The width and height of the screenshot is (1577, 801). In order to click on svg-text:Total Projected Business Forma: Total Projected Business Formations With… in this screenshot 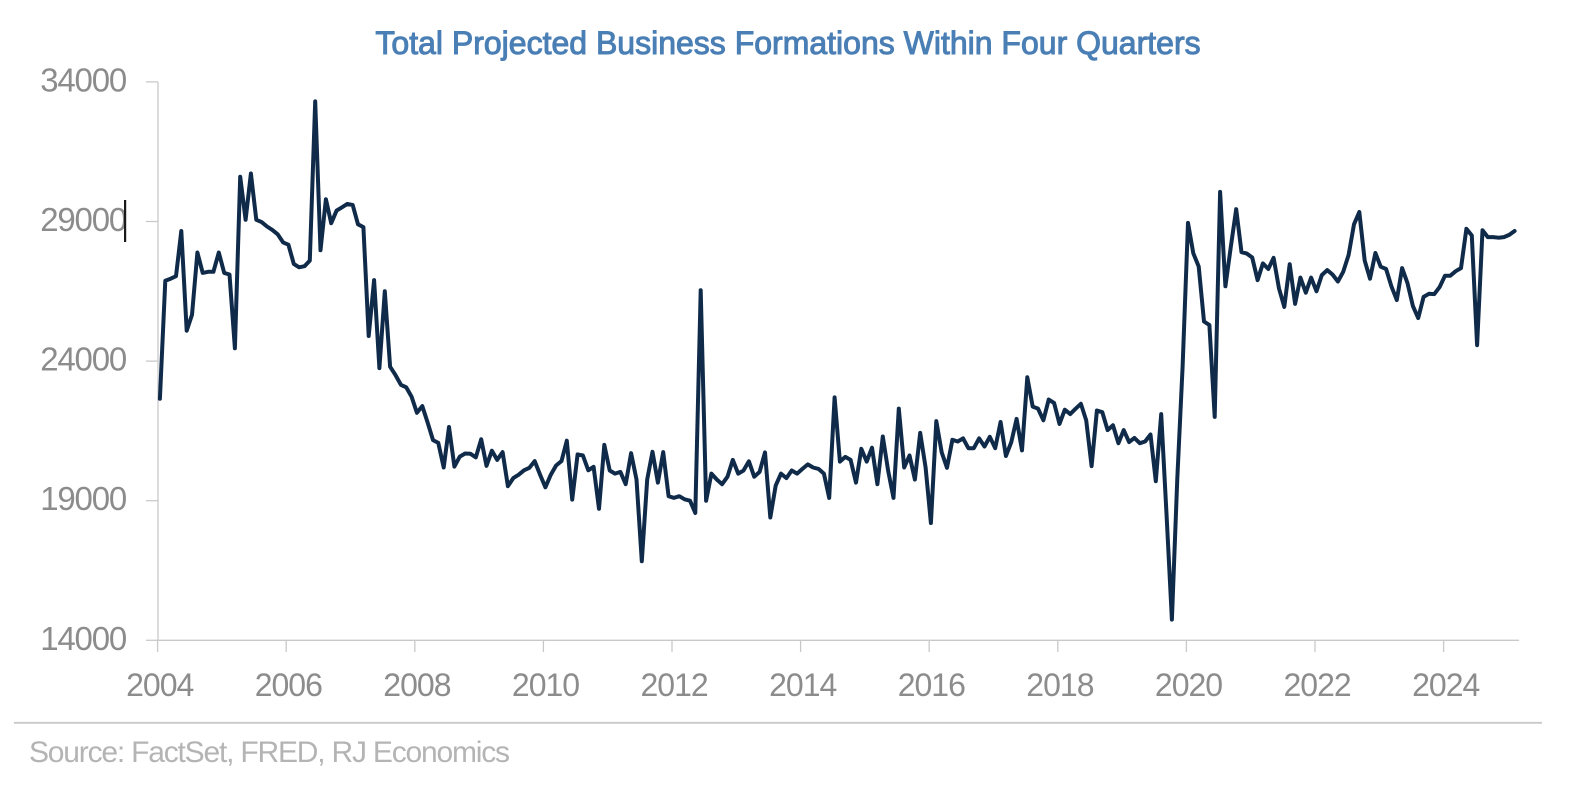, I will do `click(787, 43)`.